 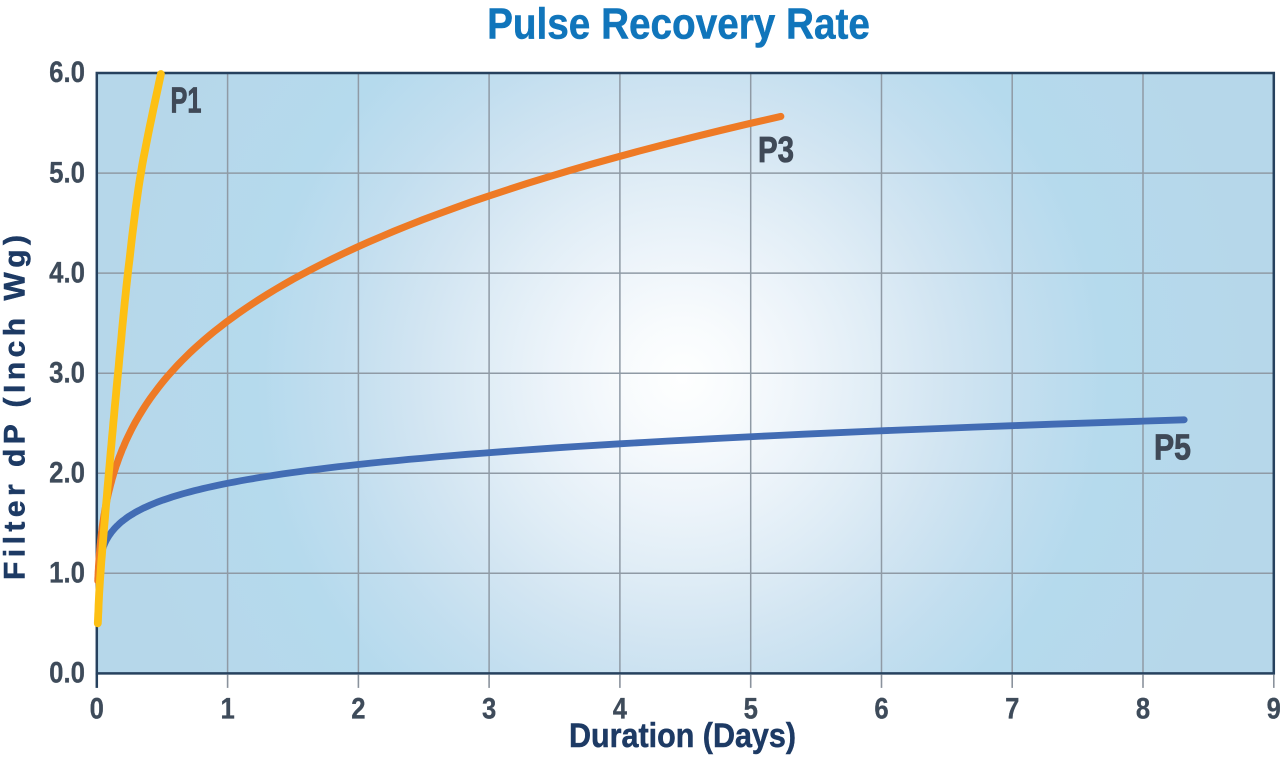 What do you see at coordinates (67, 572) in the screenshot?
I see `svg-text: 1.0` at bounding box center [67, 572].